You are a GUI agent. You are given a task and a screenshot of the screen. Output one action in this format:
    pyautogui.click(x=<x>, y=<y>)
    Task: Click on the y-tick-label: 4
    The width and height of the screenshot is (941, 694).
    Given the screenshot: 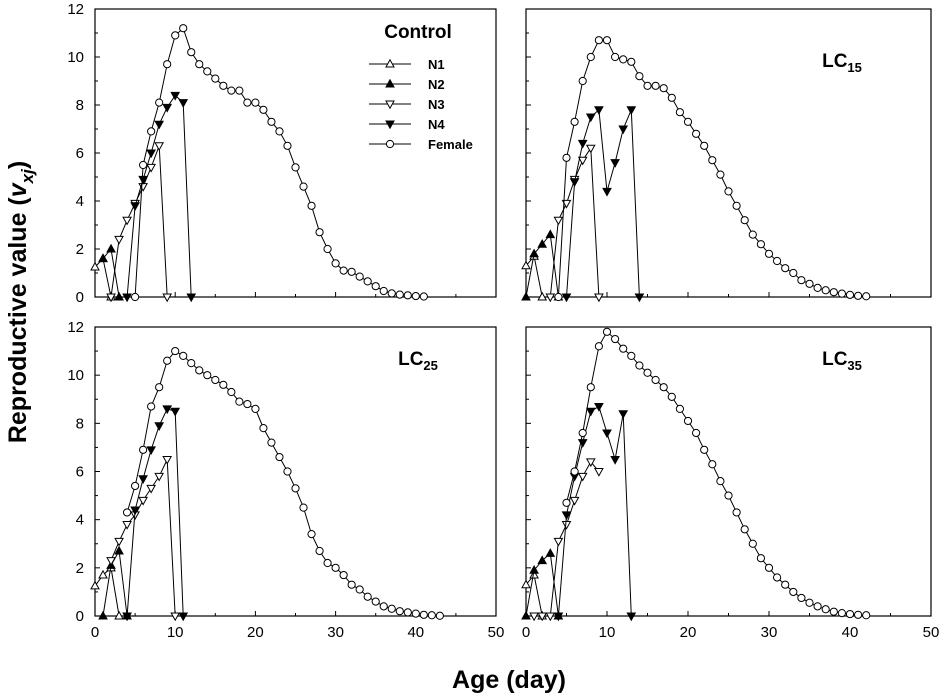 What is the action you would take?
    pyautogui.click(x=80, y=201)
    